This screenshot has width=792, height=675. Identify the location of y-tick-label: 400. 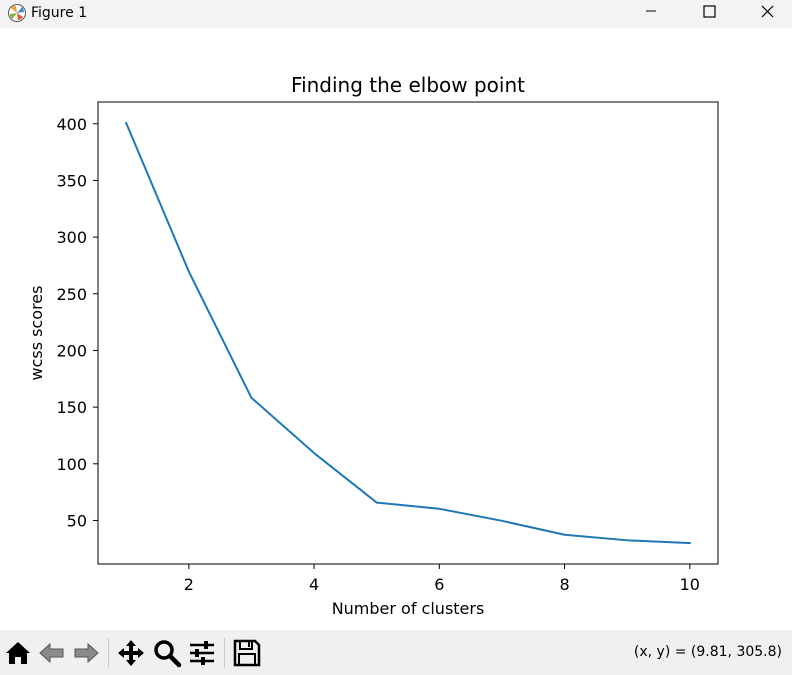
(71, 124).